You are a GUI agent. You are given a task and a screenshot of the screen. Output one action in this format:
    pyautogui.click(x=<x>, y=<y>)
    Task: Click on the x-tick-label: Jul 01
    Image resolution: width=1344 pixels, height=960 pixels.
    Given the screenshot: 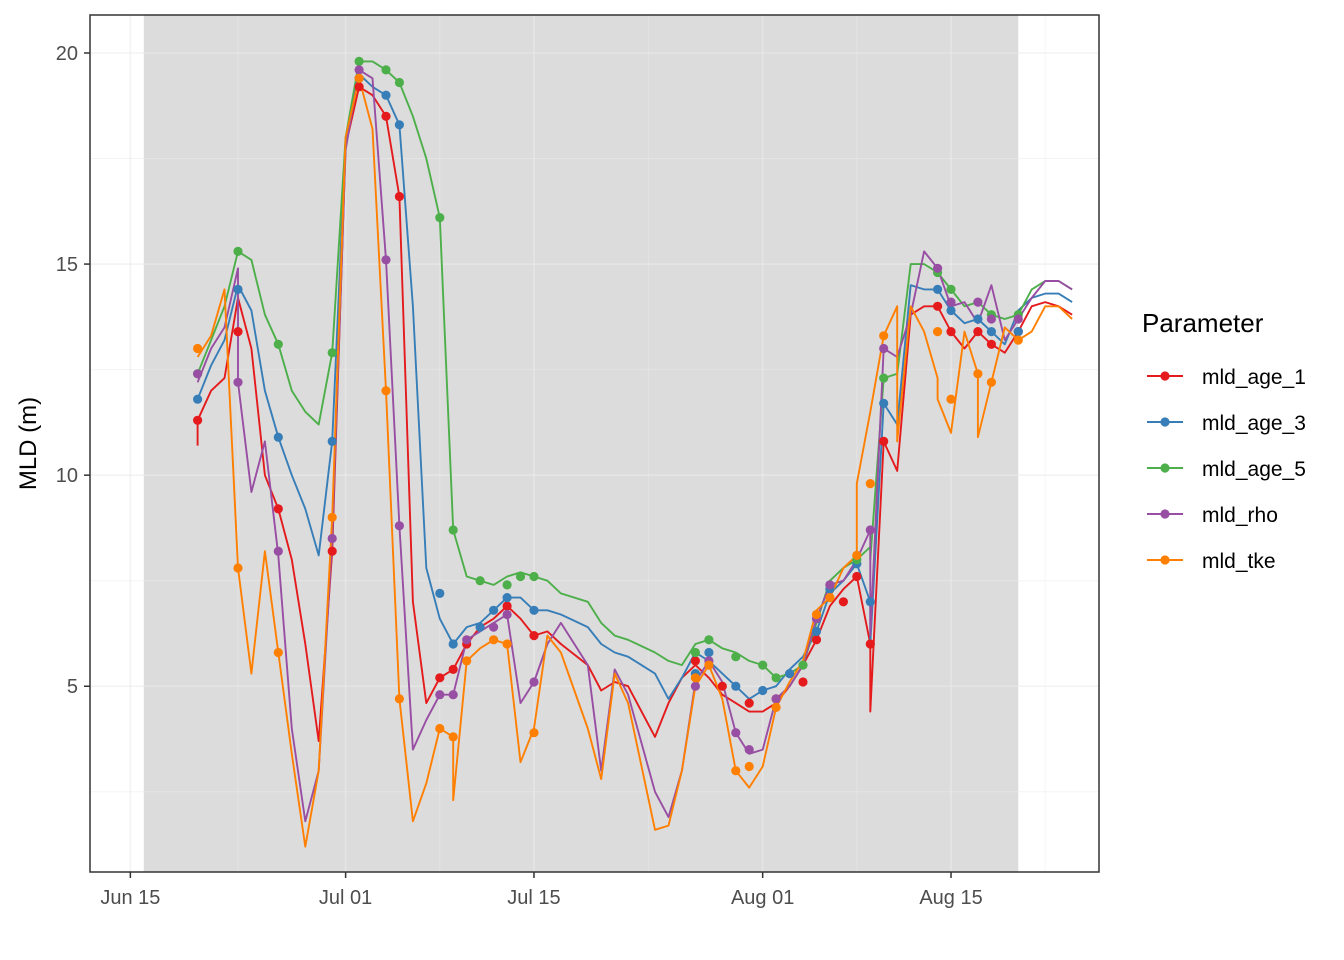 What is the action you would take?
    pyautogui.click(x=345, y=898)
    